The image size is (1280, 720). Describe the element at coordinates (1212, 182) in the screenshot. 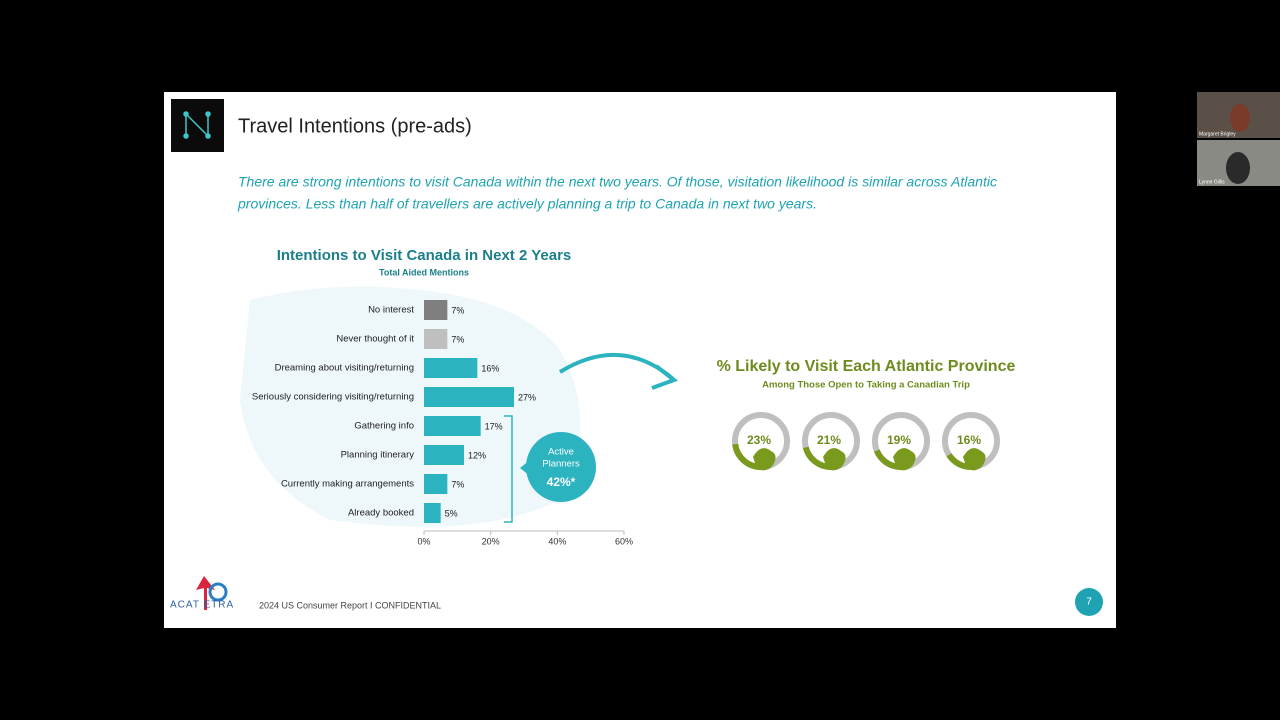

I see `participant-name: Lynne Gillis` at that location.